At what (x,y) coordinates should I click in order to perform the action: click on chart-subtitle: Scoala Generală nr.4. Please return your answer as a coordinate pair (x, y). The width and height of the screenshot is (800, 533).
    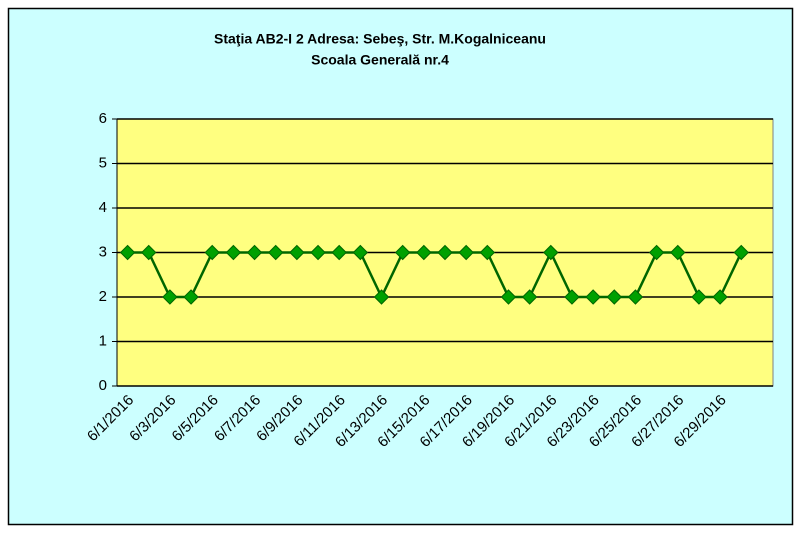
    Looking at the image, I should click on (380, 60).